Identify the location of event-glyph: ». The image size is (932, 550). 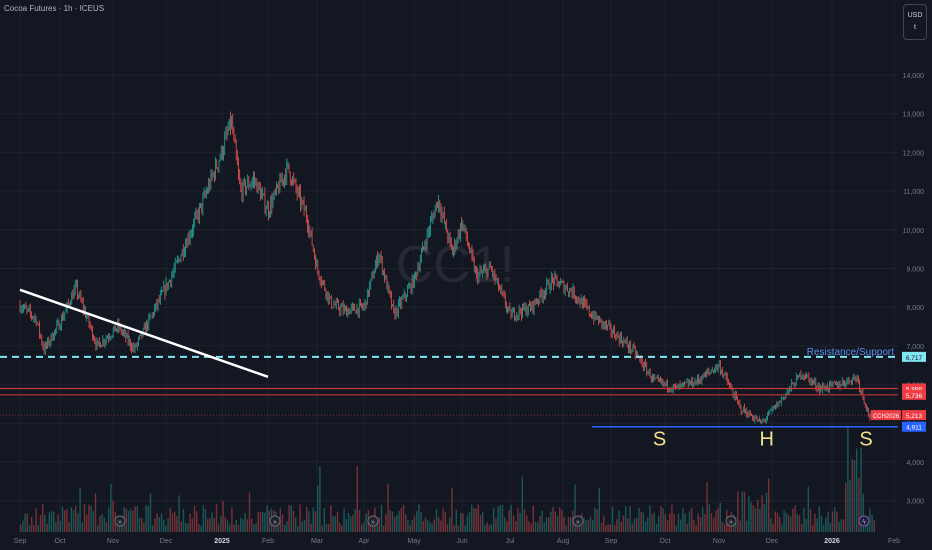
(731, 522).